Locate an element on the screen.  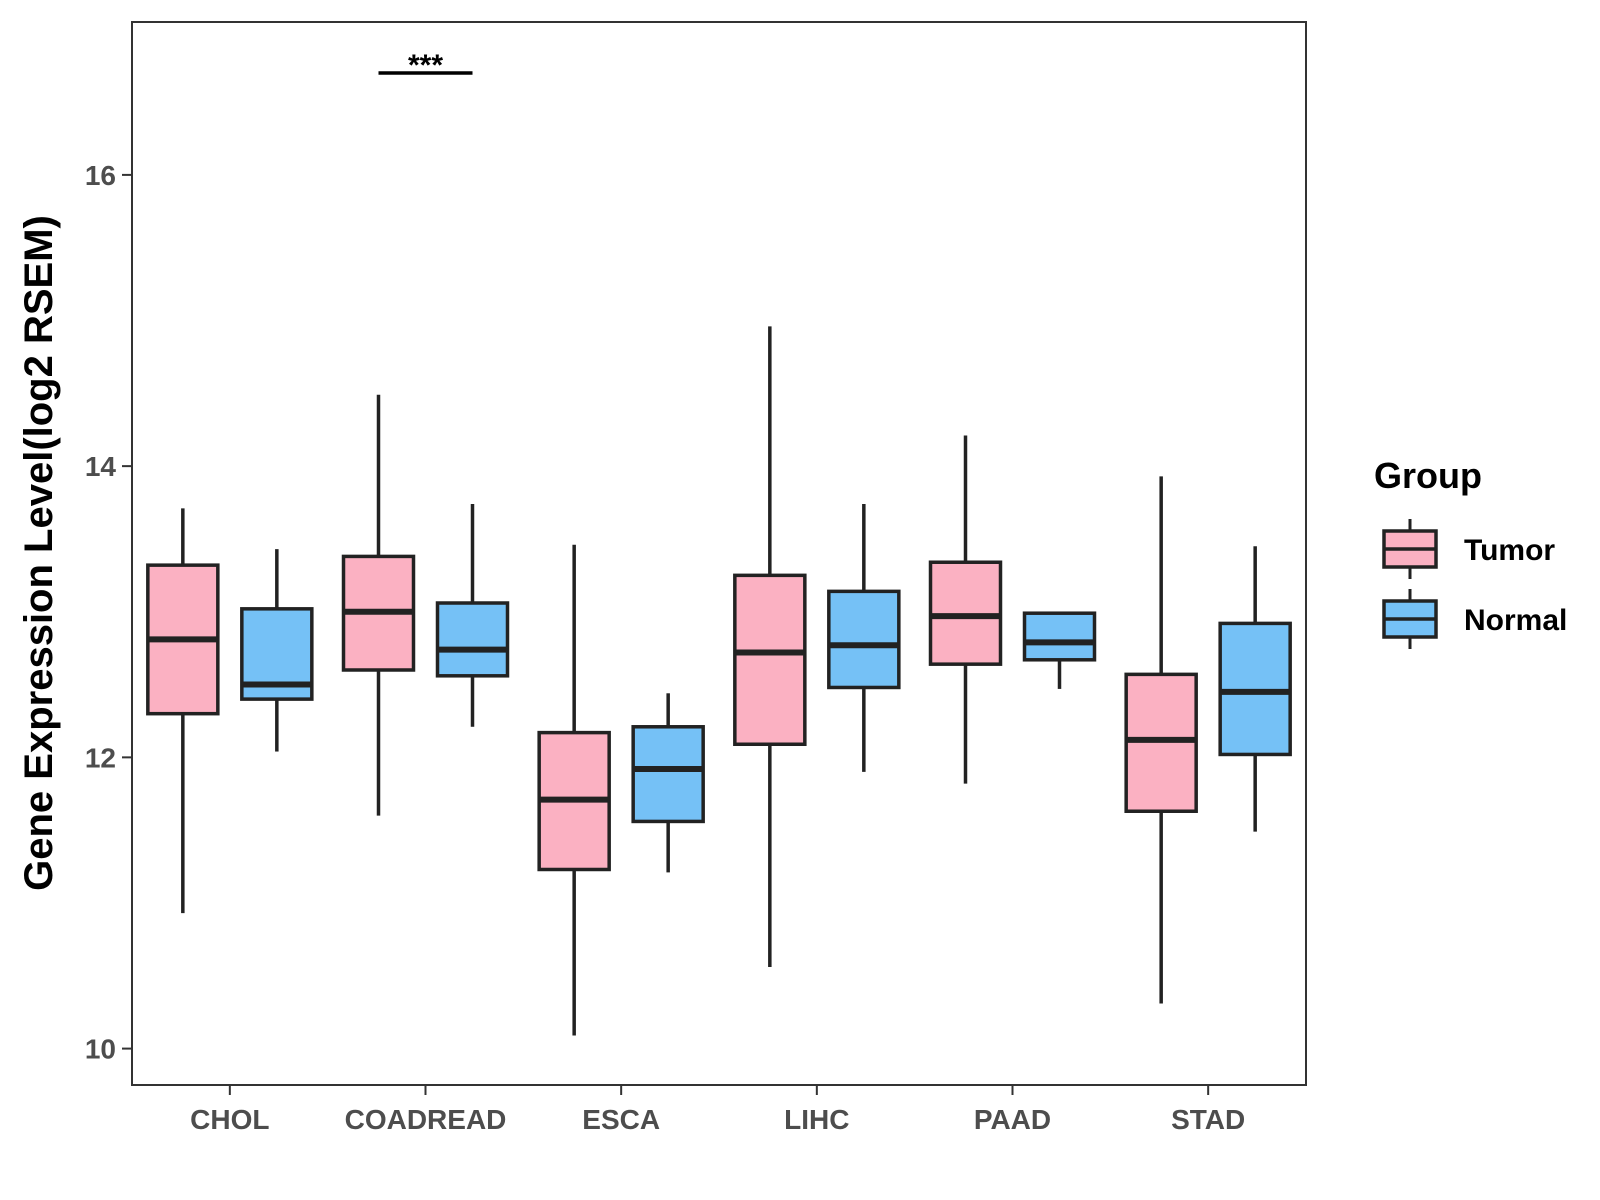
y-tick-label: 12 is located at coordinates (100, 757).